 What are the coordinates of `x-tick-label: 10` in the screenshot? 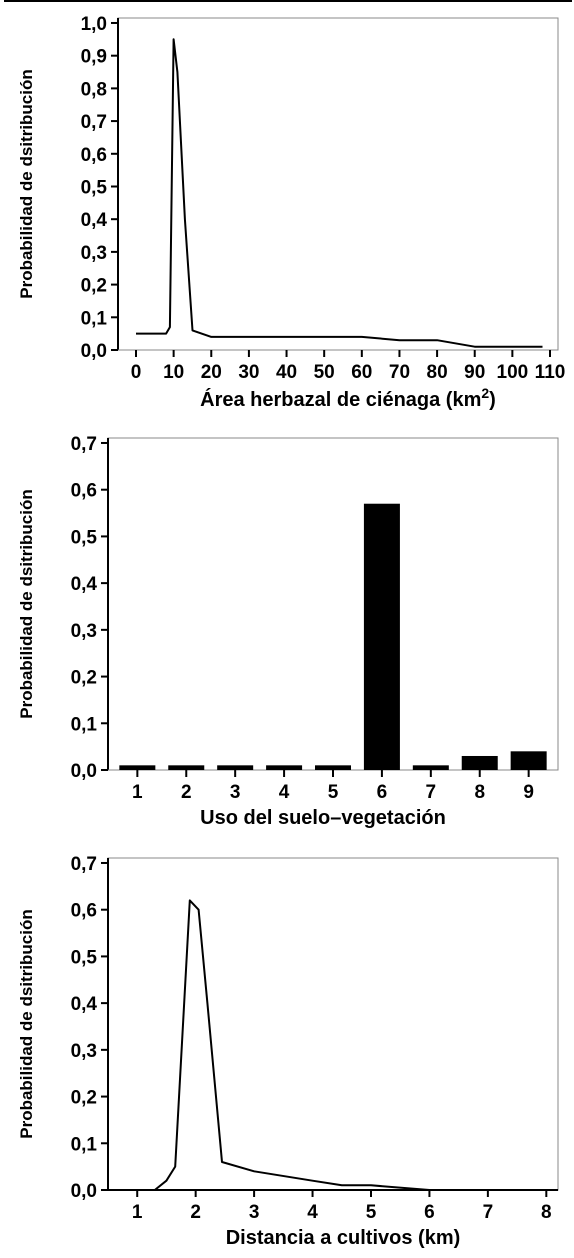 It's located at (173, 372).